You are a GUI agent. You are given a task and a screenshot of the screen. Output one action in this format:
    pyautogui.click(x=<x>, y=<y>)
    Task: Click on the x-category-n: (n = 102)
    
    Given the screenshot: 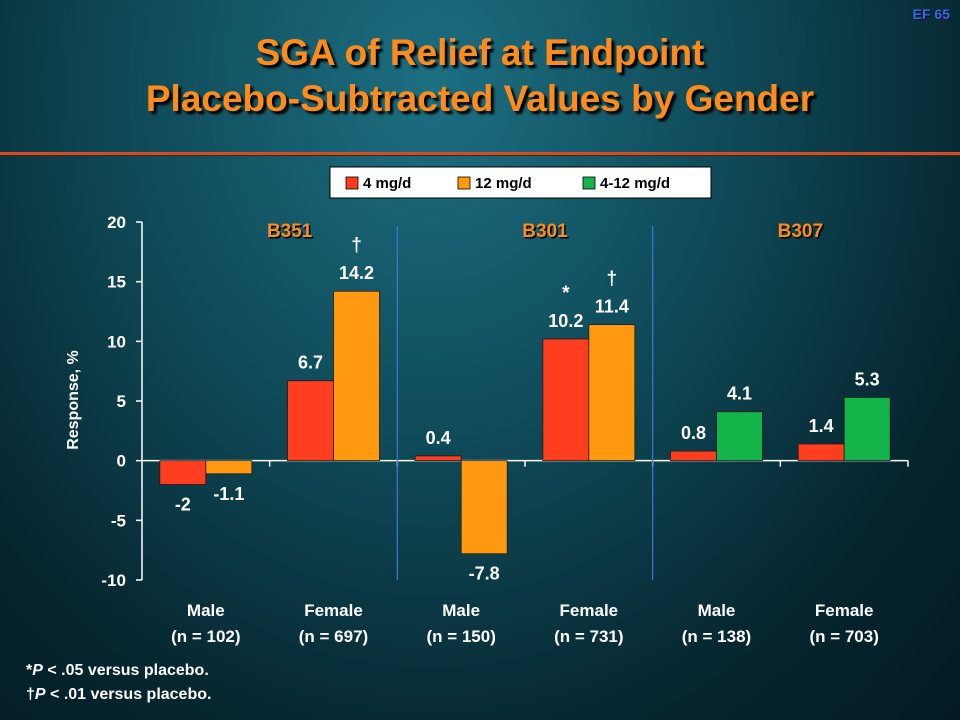 What is the action you would take?
    pyautogui.click(x=205, y=636)
    